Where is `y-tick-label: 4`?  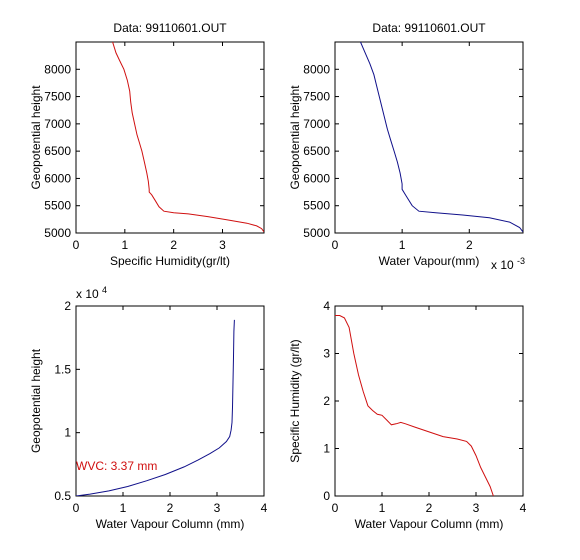 y-tick-label: 4 is located at coordinates (326, 306).